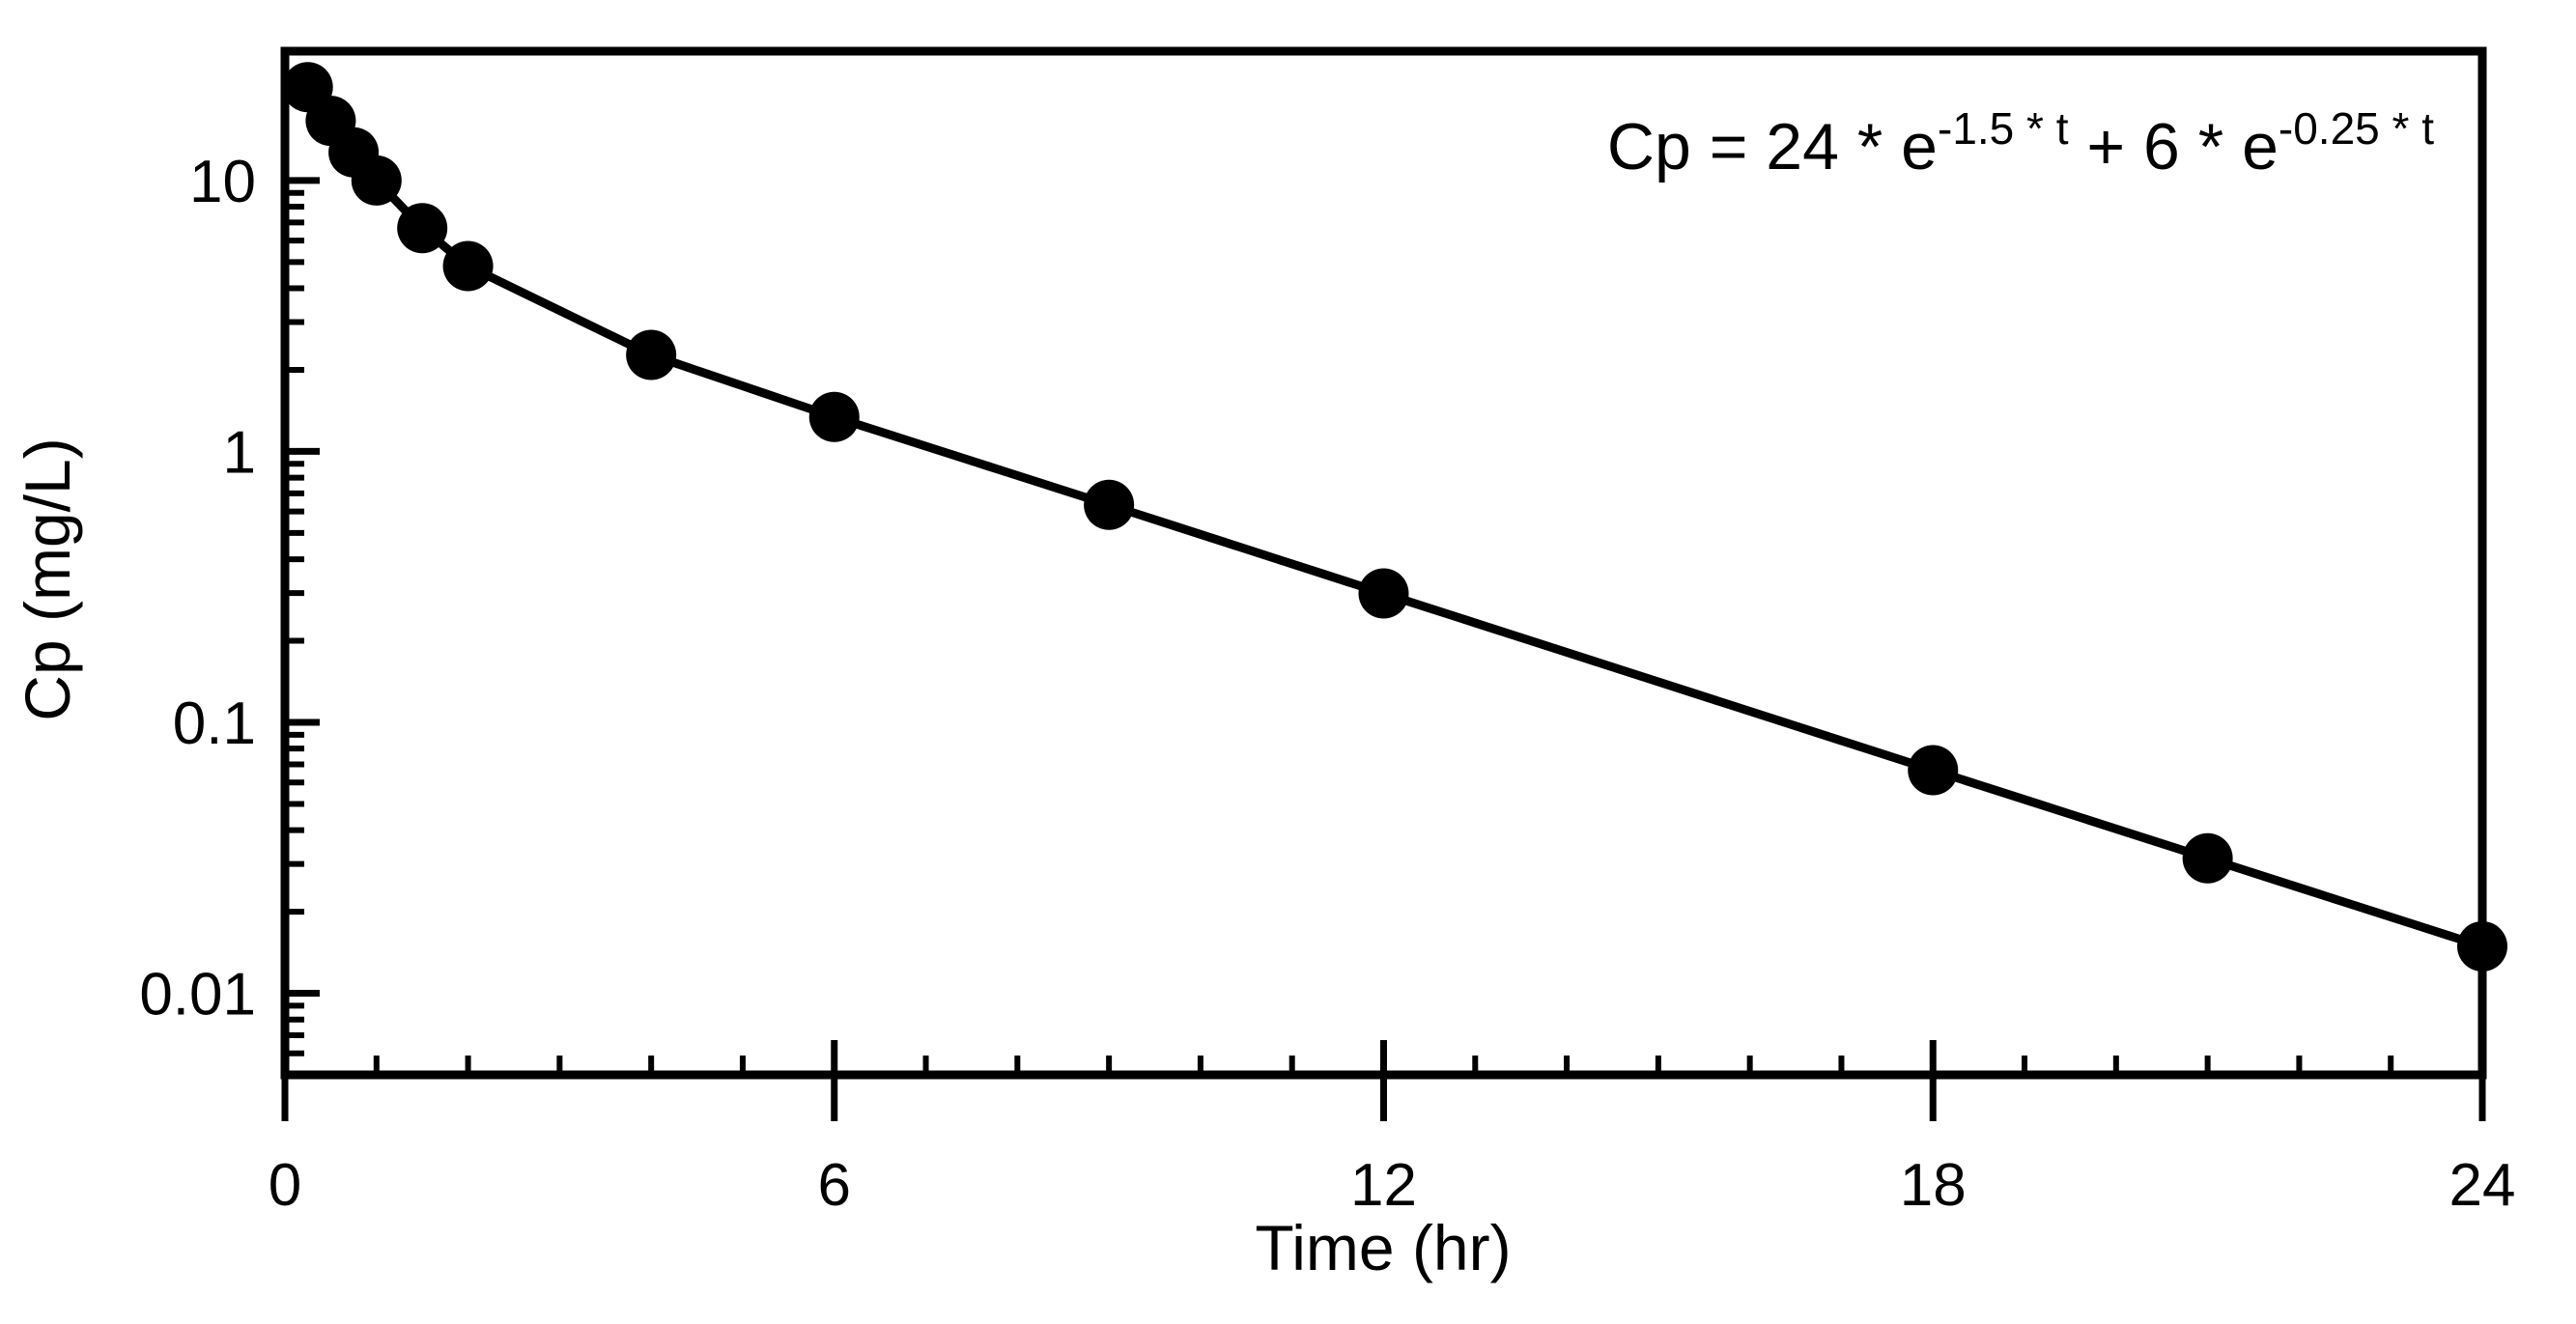 This screenshot has height=1324, width=2576. I want to click on equation-exponent-1: -1.5 * t, so click(2004, 128).